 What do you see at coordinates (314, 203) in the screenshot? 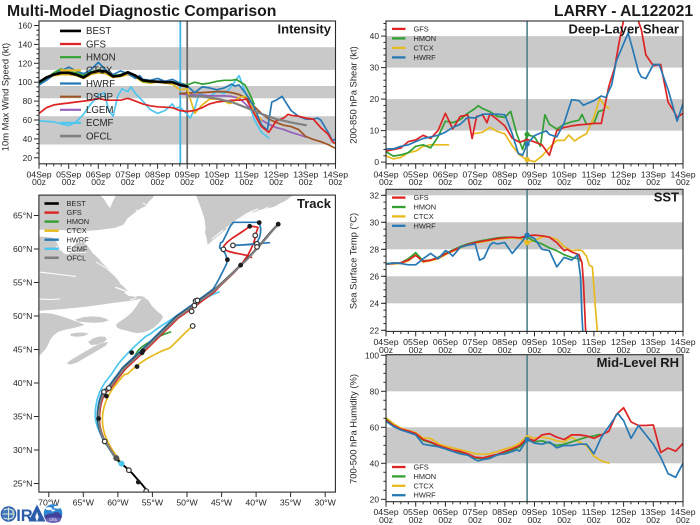
I see `svg-text: Track` at bounding box center [314, 203].